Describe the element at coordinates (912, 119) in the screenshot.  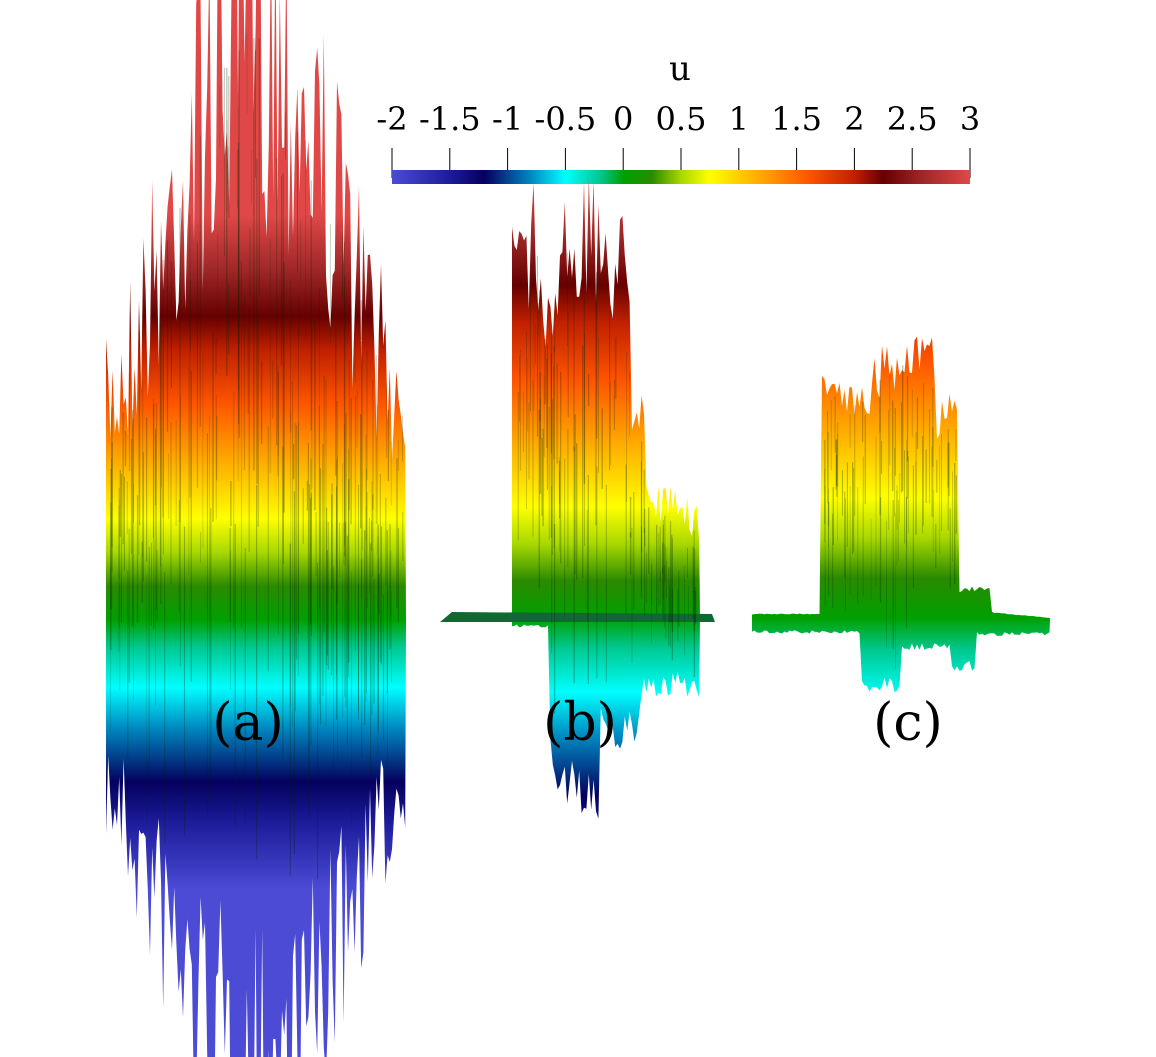
I see `colorbar-tick-label: 2.5` at that location.